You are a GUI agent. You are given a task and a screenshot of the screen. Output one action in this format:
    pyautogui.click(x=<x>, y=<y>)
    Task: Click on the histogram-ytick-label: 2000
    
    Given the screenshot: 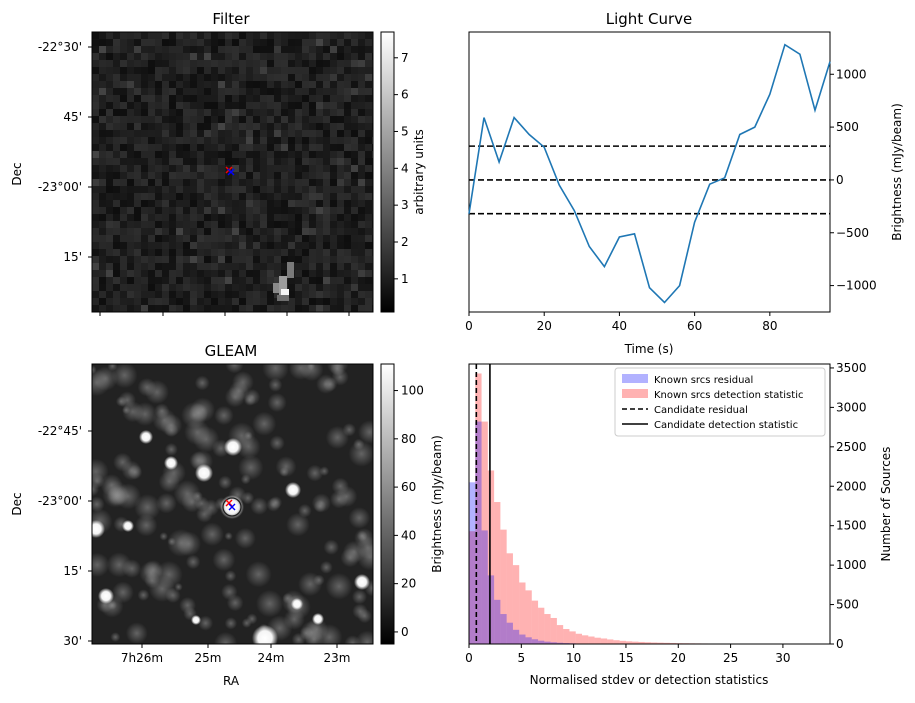 What is the action you would take?
    pyautogui.click(x=851, y=486)
    